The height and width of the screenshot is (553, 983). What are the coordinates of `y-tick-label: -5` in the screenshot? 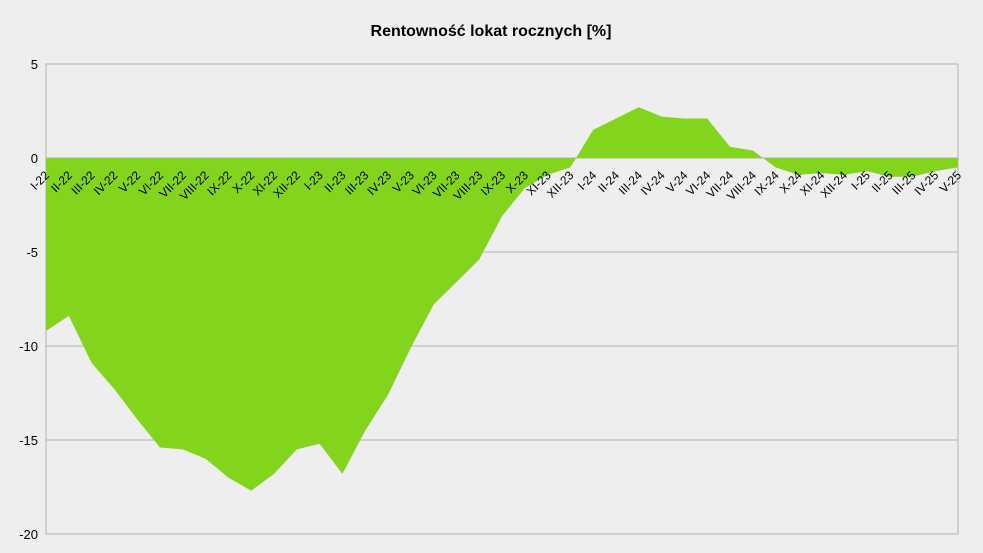 It's located at (32, 252).